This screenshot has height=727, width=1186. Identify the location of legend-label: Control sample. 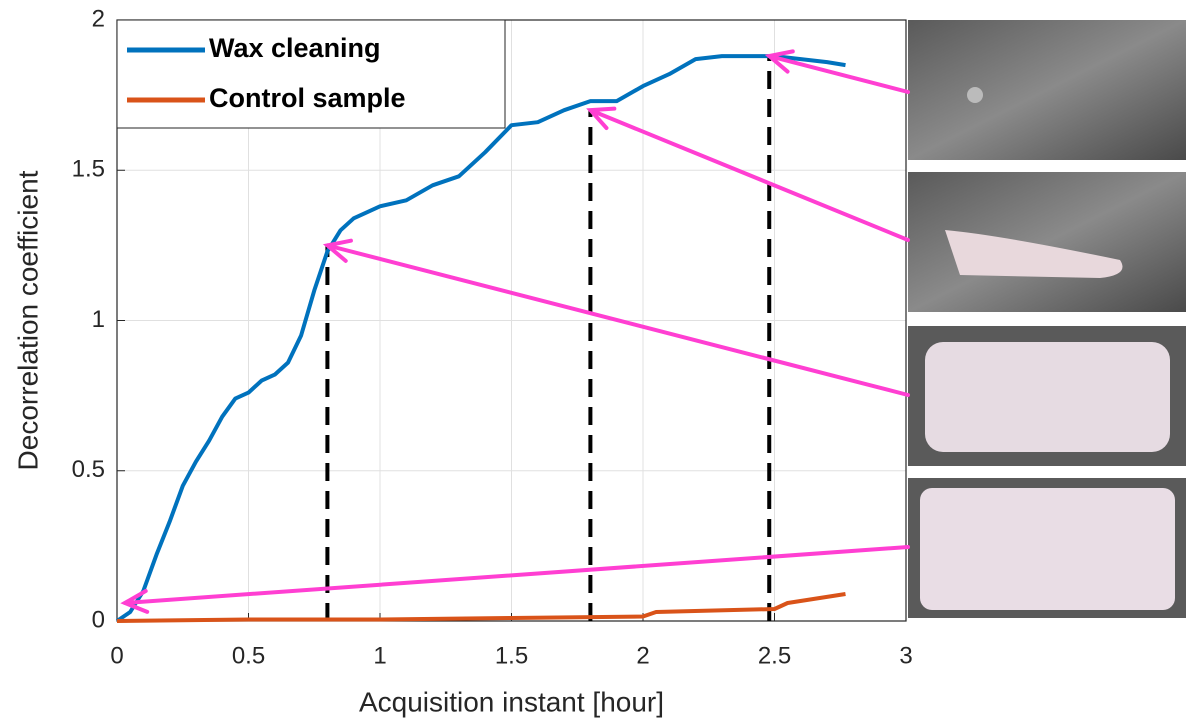
(307, 98).